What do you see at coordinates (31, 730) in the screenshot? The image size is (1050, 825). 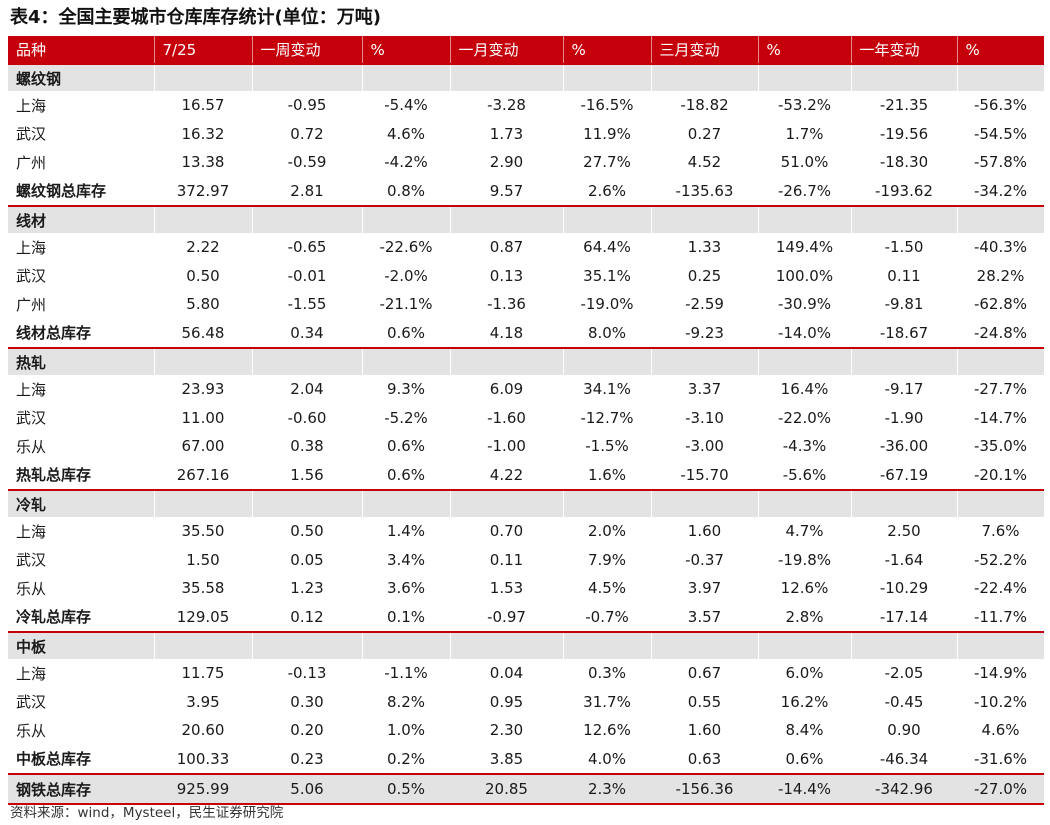 I see `city-cell: 乐从` at bounding box center [31, 730].